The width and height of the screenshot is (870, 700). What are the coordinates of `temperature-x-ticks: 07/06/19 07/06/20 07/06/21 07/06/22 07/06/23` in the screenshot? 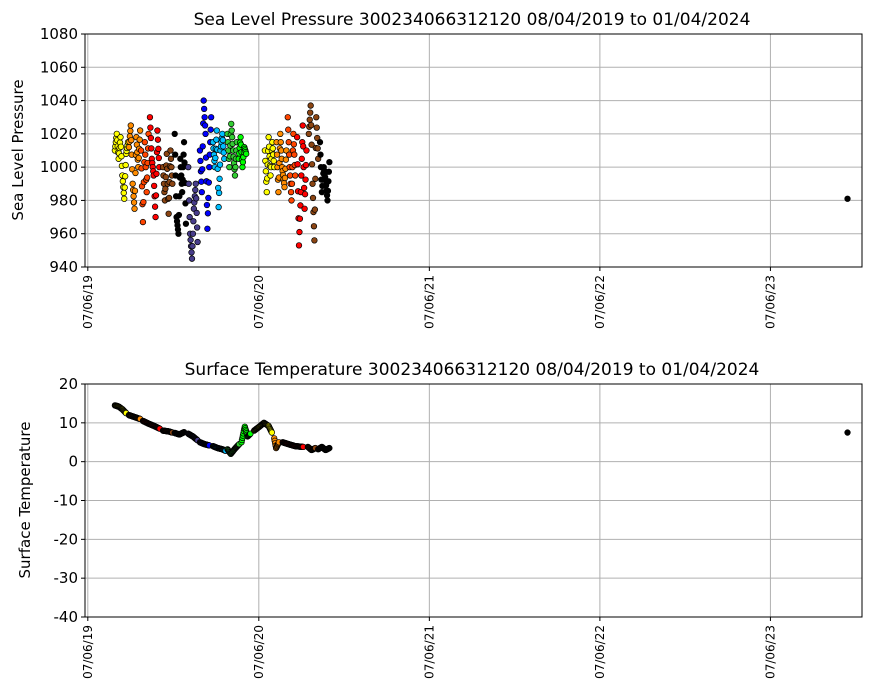 It's located at (429, 648).